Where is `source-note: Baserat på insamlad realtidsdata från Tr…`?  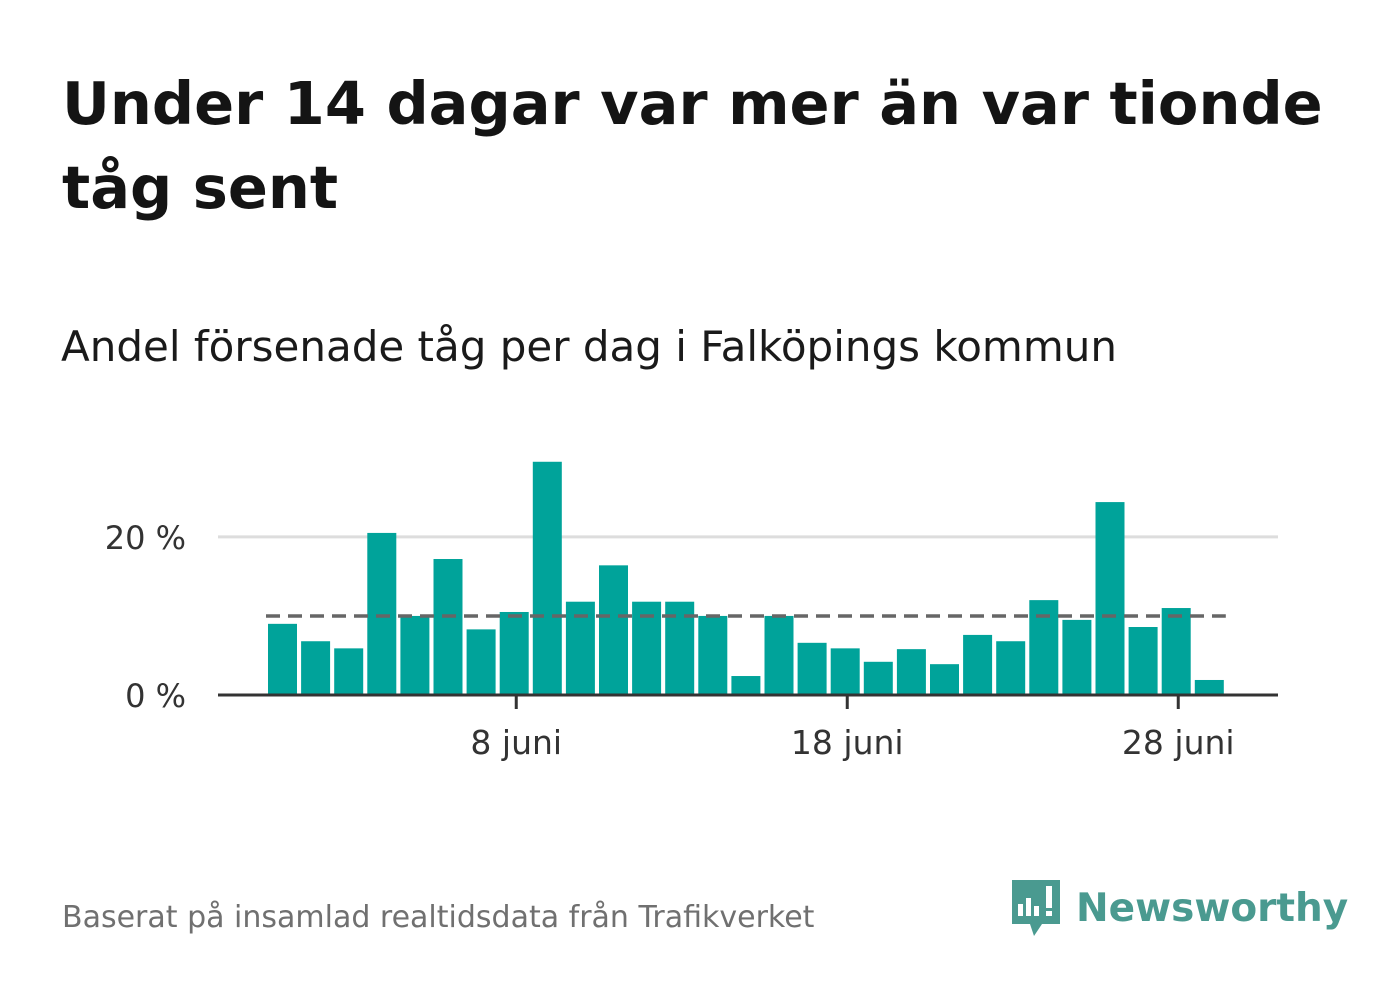 source-note: Baserat på insamlad realtidsdata från Tr… is located at coordinates (438, 917).